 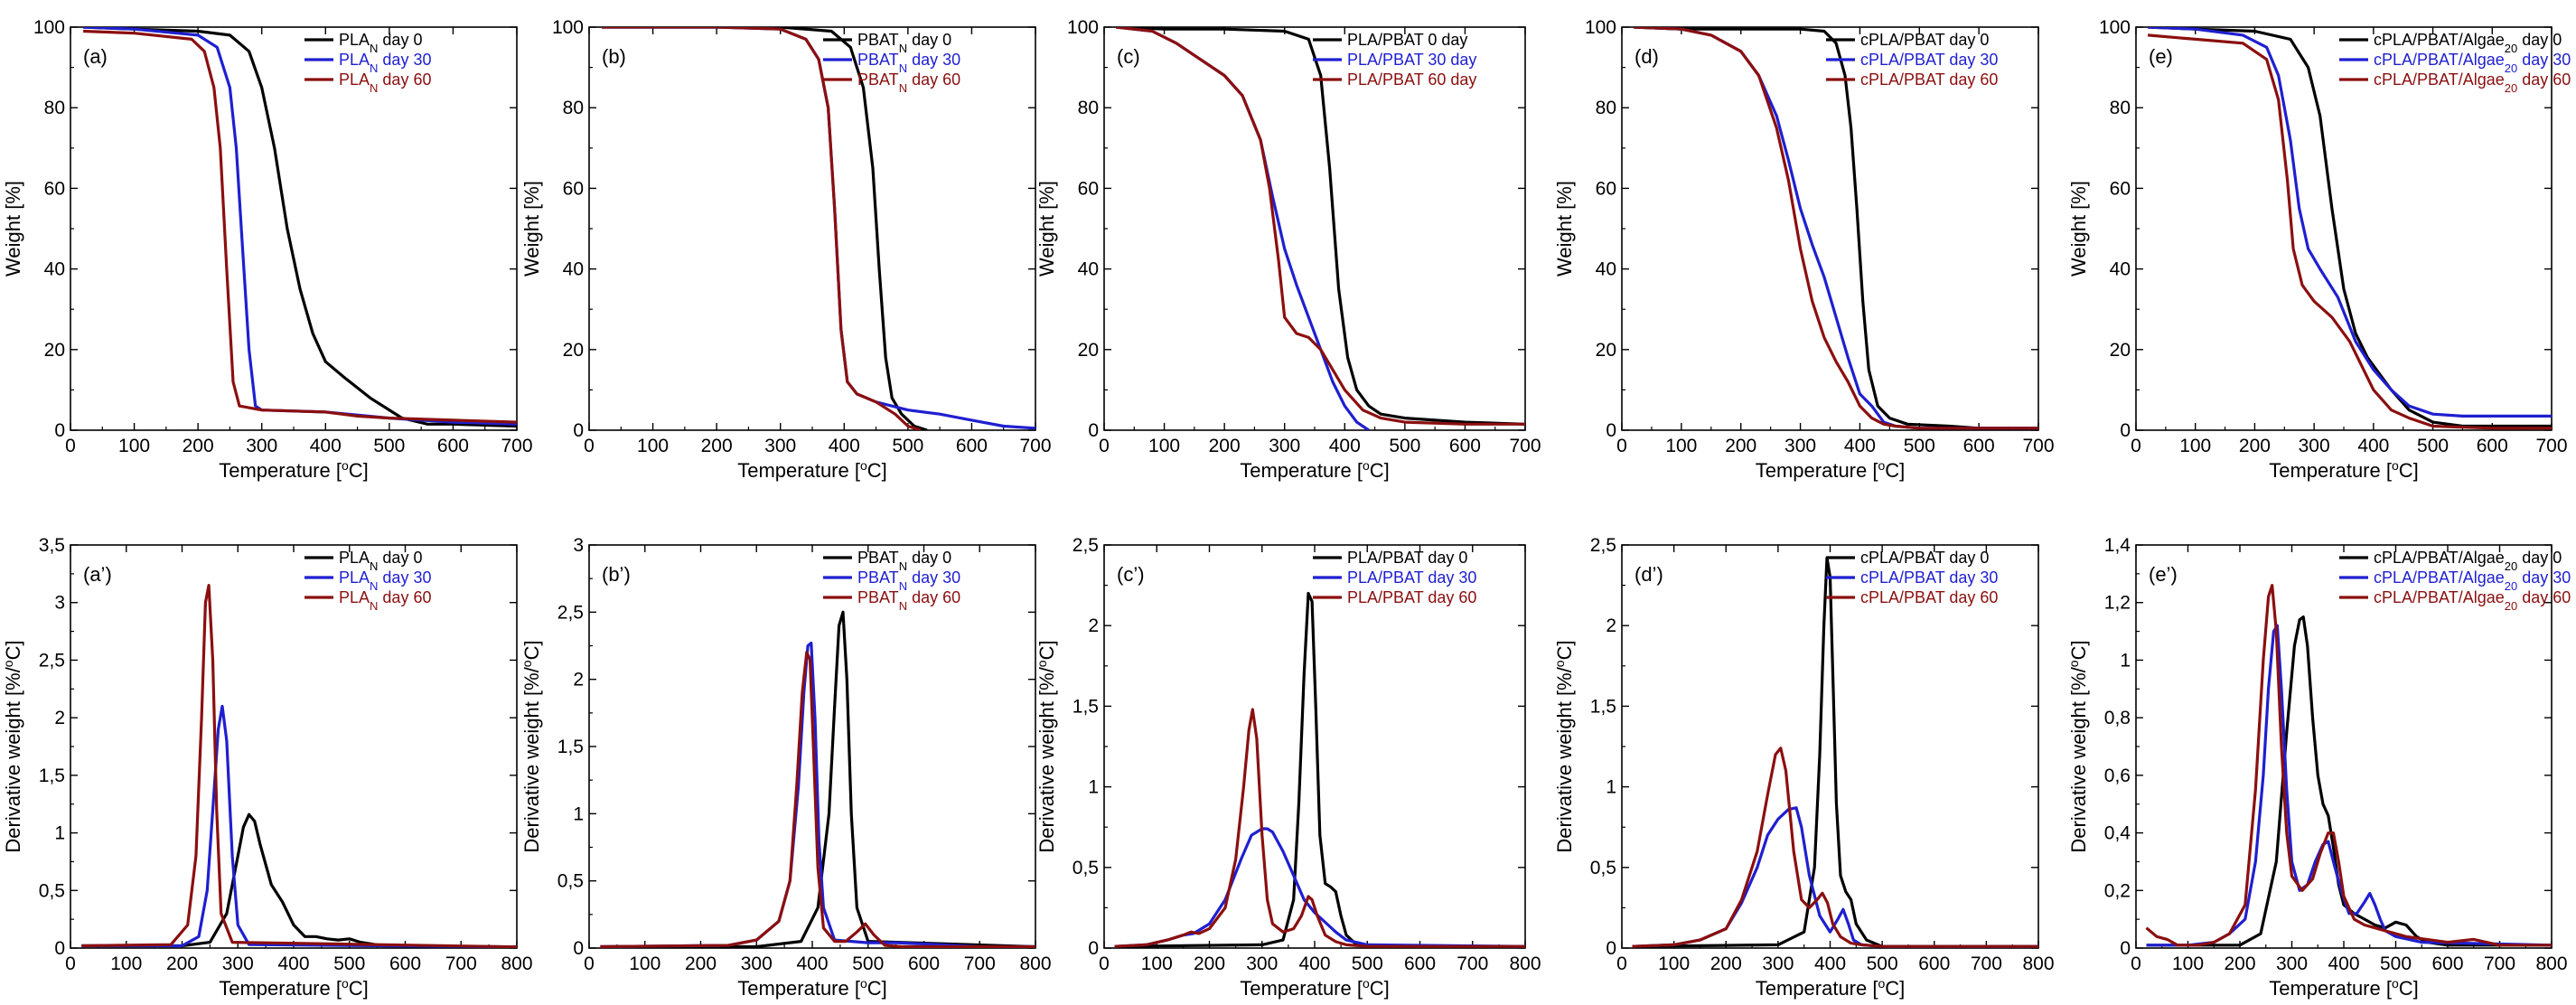 I want to click on y-tick-label: 100, so click(x=49, y=27).